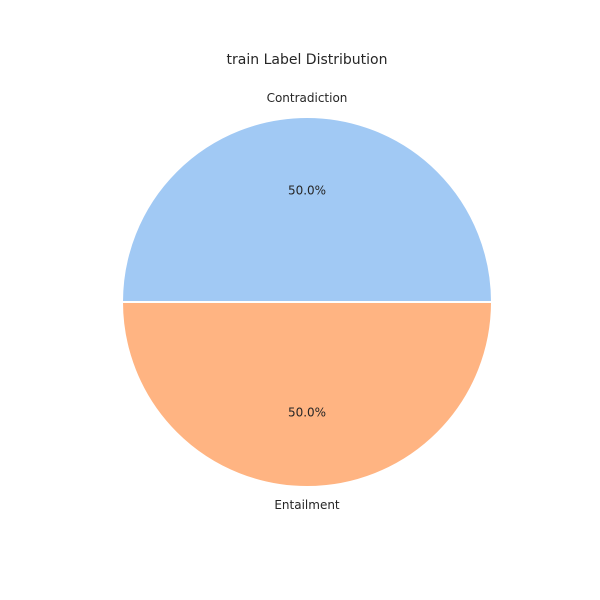 The height and width of the screenshot is (600, 600). Describe the element at coordinates (307, 505) in the screenshot. I see `slice-label-entailment: Entailment` at that location.